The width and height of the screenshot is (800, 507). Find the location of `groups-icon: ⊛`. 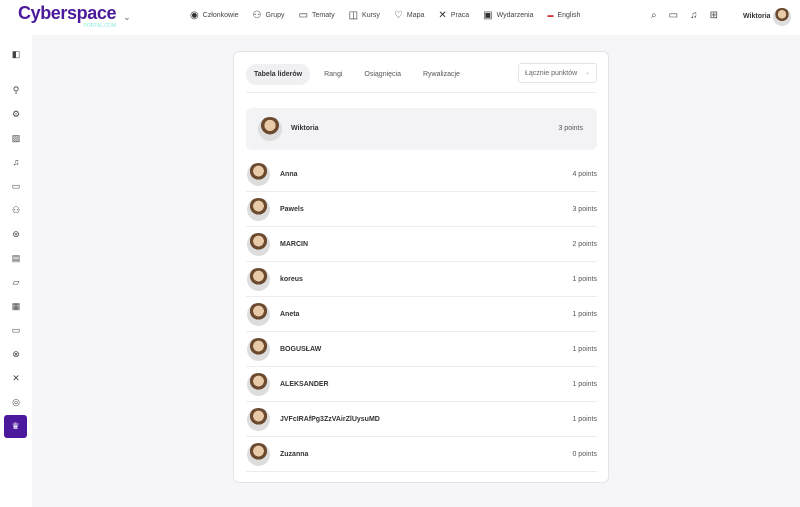

groups-icon: ⊛ is located at coordinates (16, 233).